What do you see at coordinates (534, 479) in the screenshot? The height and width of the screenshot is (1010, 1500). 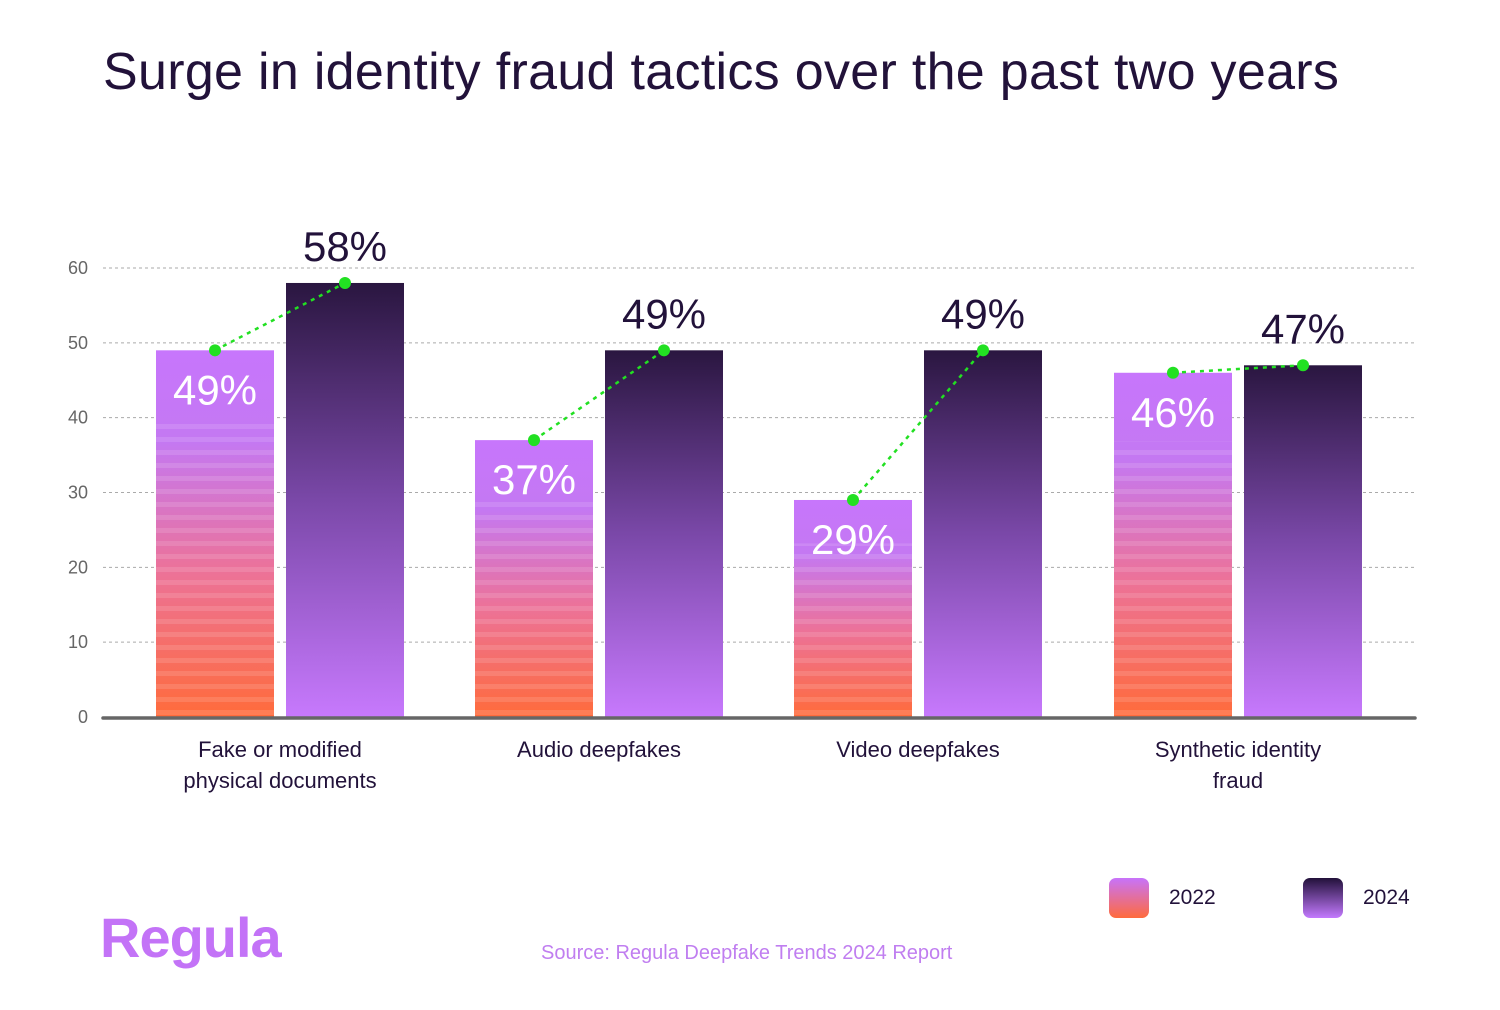 I see `data-label-2022: 37%` at bounding box center [534, 479].